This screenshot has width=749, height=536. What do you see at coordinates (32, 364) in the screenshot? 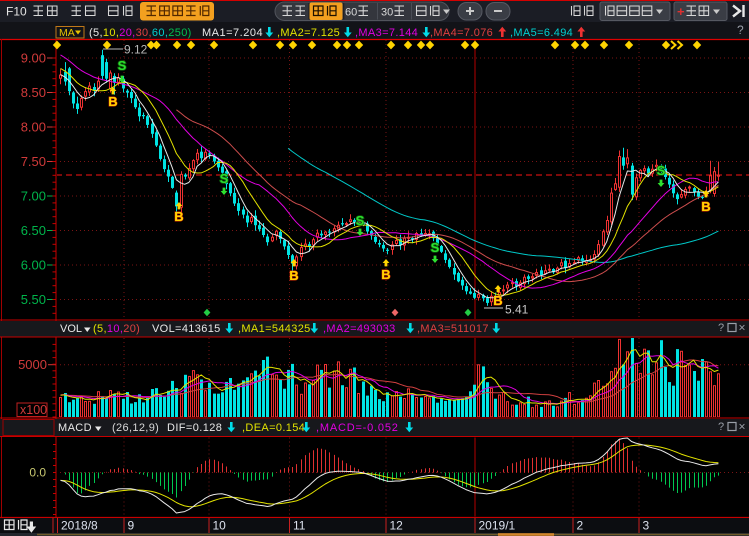
I see `svg-text: 5000` at bounding box center [32, 364].